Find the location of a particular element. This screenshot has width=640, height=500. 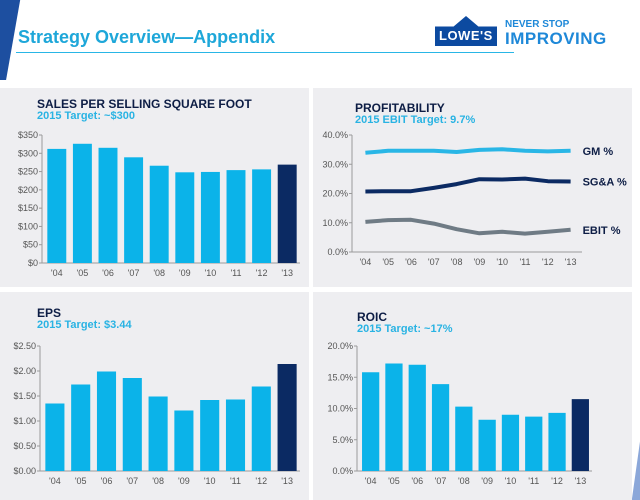

tagline: NEVER STOP IMPROVING is located at coordinates (556, 33).